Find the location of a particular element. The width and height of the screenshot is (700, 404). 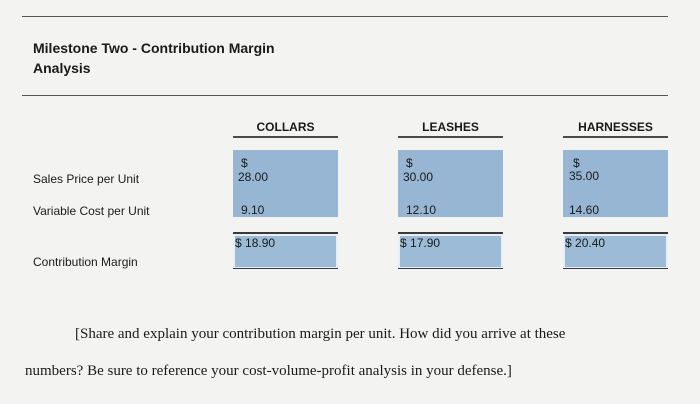

row-label-sales-price: Sales Price per Unit is located at coordinates (86, 179).